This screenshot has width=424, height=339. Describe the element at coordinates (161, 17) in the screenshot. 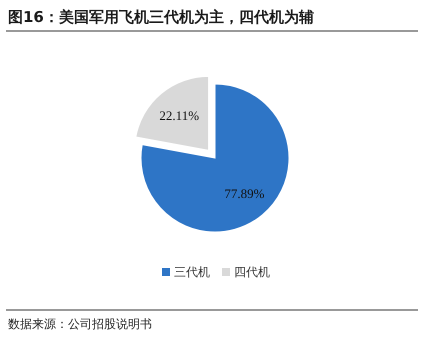

I see `chart-title: 图16：美国军用飞机三代机为主，四代机为辅` at that location.